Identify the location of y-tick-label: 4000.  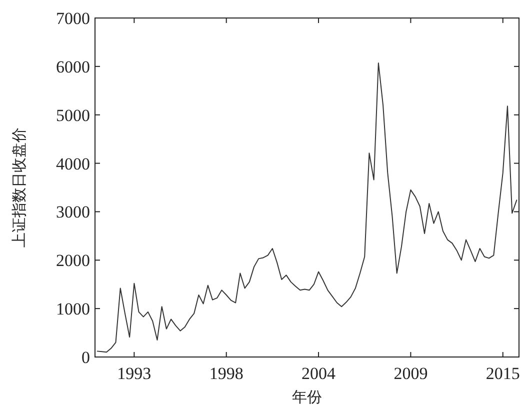
(73, 164).